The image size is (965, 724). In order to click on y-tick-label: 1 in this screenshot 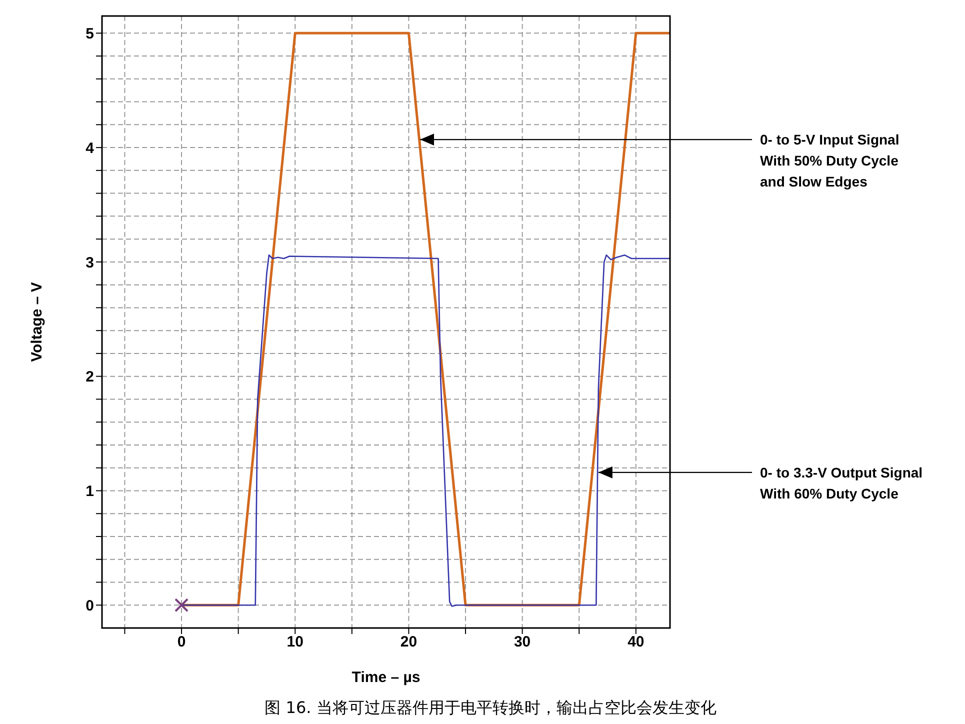, I will do `click(90, 491)`.